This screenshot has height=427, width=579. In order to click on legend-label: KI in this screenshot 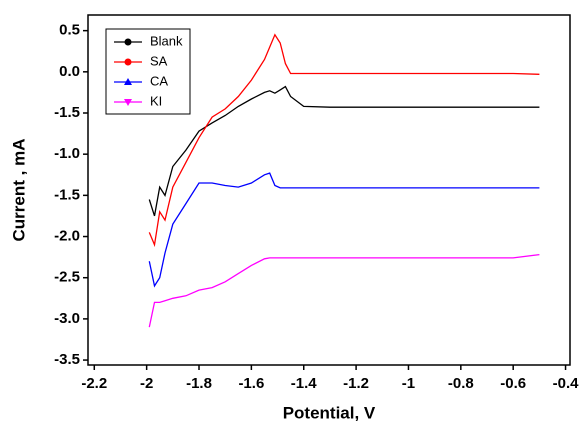, I will do `click(156, 100)`.